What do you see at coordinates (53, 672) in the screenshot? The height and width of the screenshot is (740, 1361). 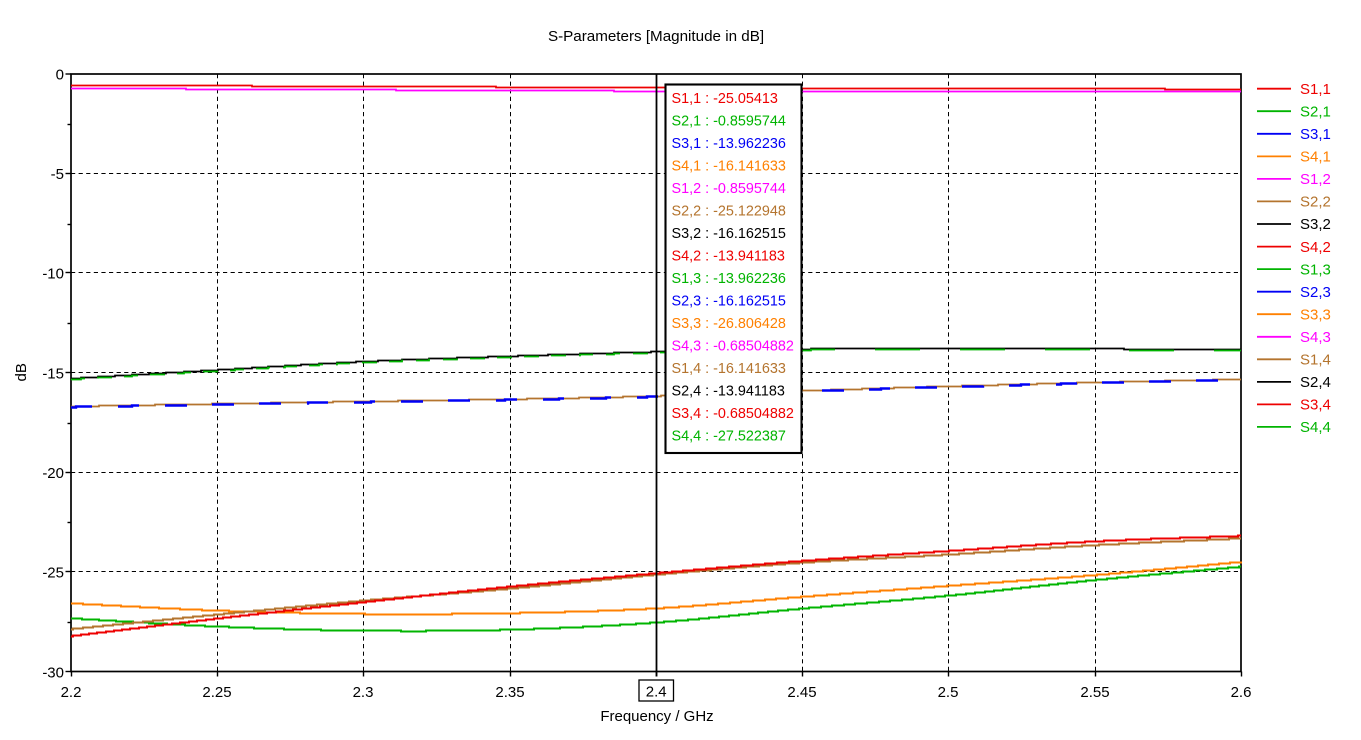 I see `svg-text: -30` at bounding box center [53, 672].